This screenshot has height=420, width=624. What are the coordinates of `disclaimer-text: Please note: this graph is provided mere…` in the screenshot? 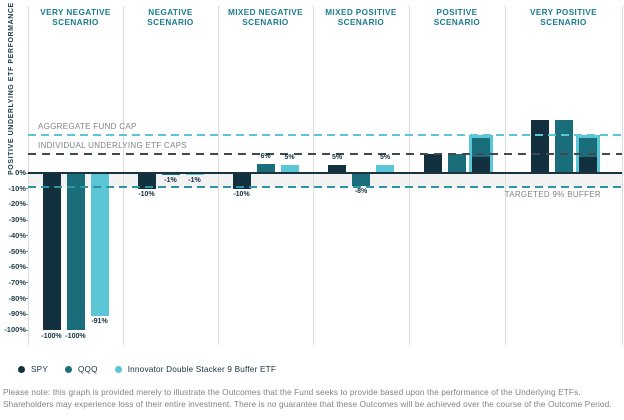 It's located at (307, 398).